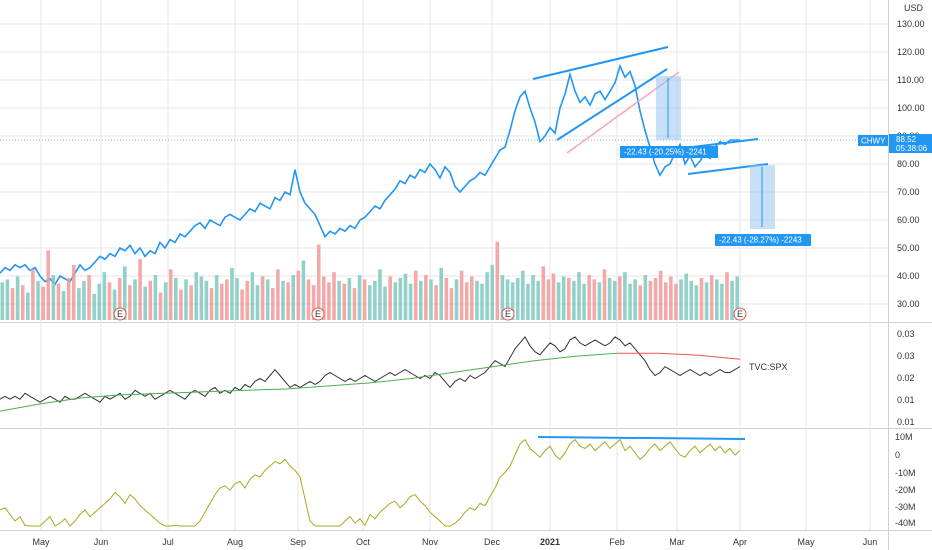 The height and width of the screenshot is (550, 932). I want to click on ratio-panel: TVC:SPX, so click(394, 374).